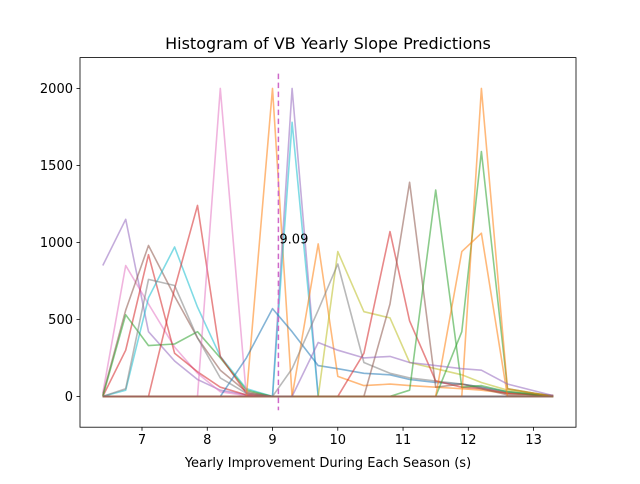 The height and width of the screenshot is (484, 640). What do you see at coordinates (69, 397) in the screenshot?
I see `y-tick-label: 0` at bounding box center [69, 397].